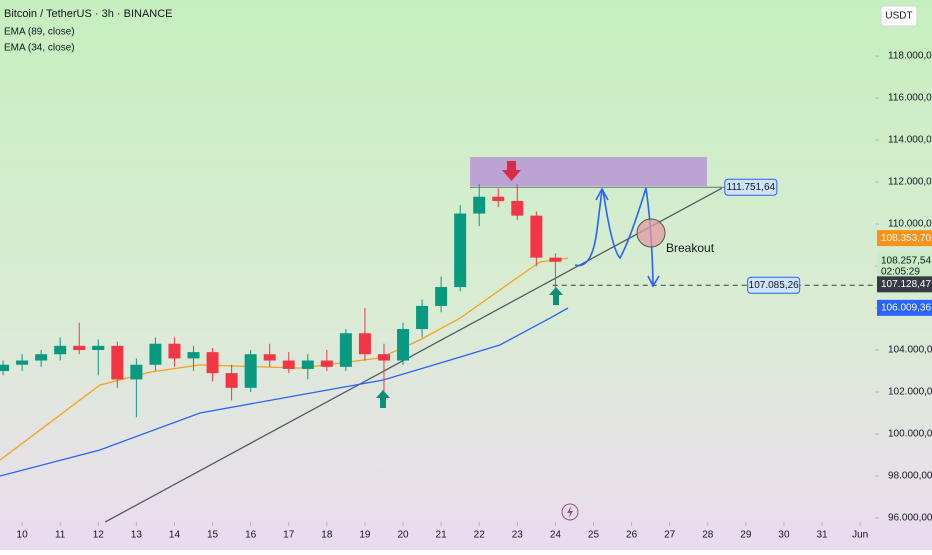  Describe the element at coordinates (23, 535) in the screenshot. I see `x-tick-label: 10` at that location.